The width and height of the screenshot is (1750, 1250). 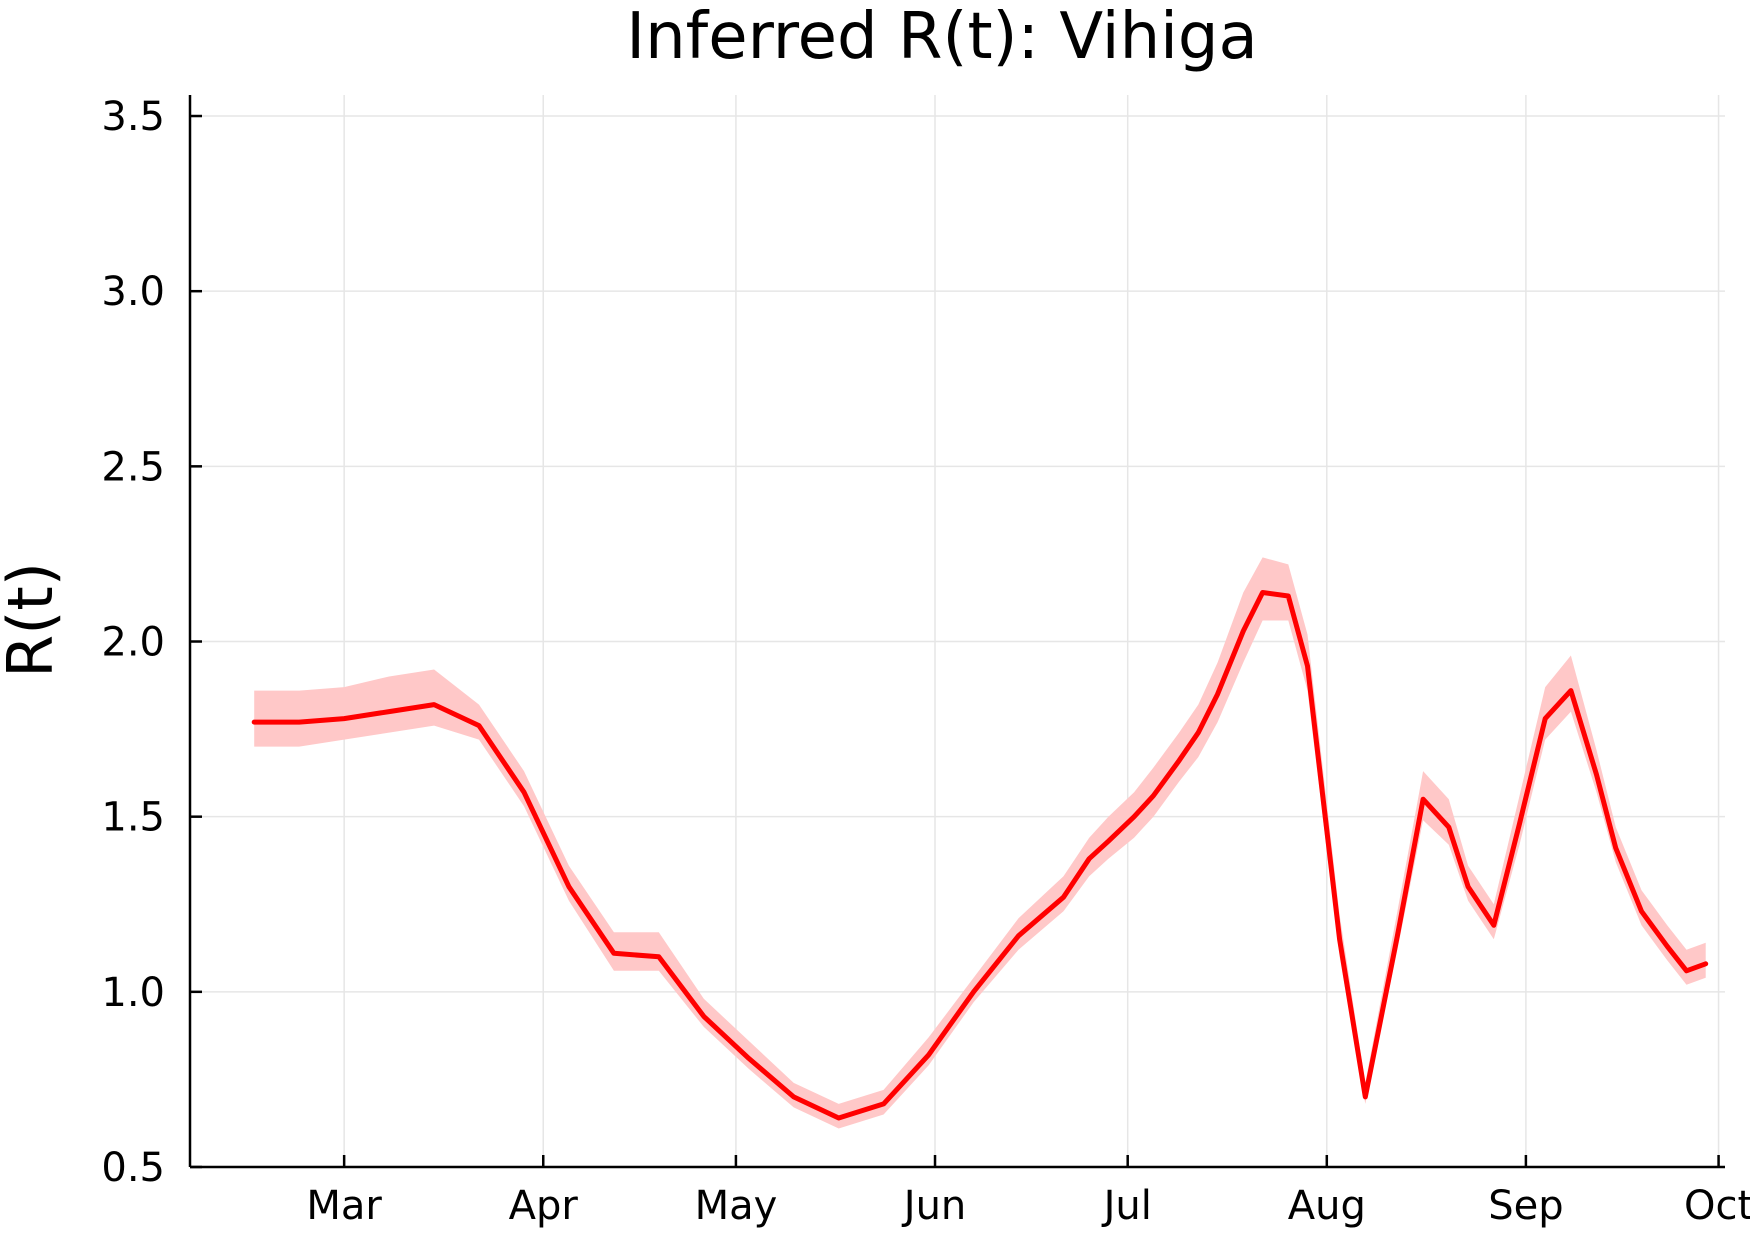 What do you see at coordinates (133, 643) in the screenshot?
I see `y-tick-label: 2.0` at bounding box center [133, 643].